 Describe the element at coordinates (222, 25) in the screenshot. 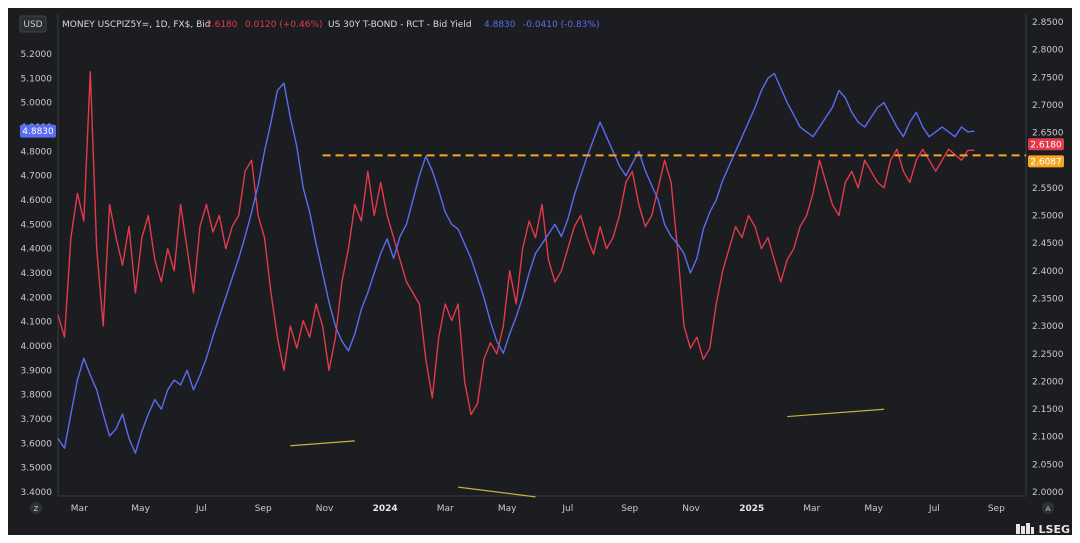

I see `legend-series1-value: 2.6180` at that location.